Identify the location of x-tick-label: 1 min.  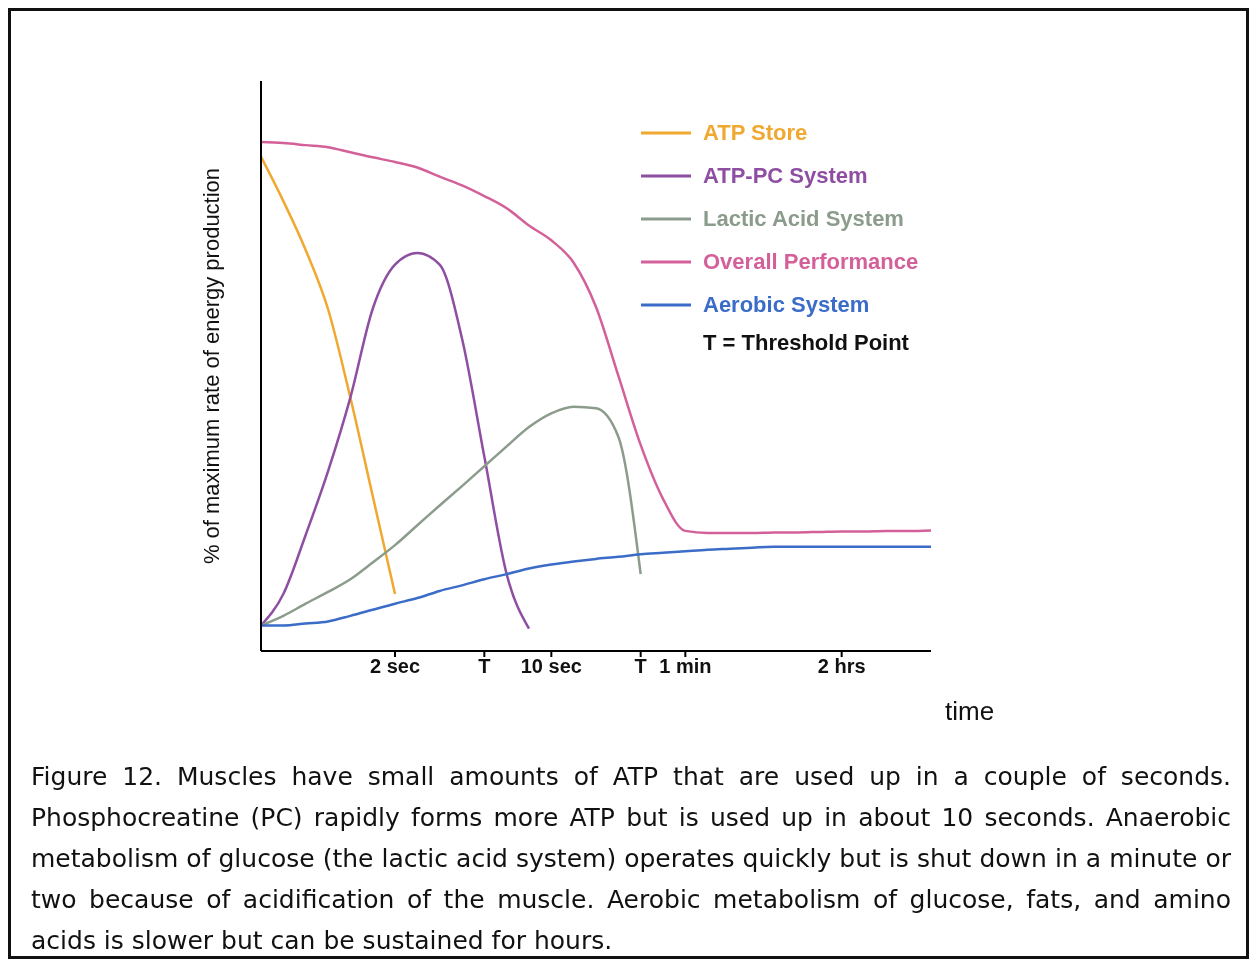
(685, 666).